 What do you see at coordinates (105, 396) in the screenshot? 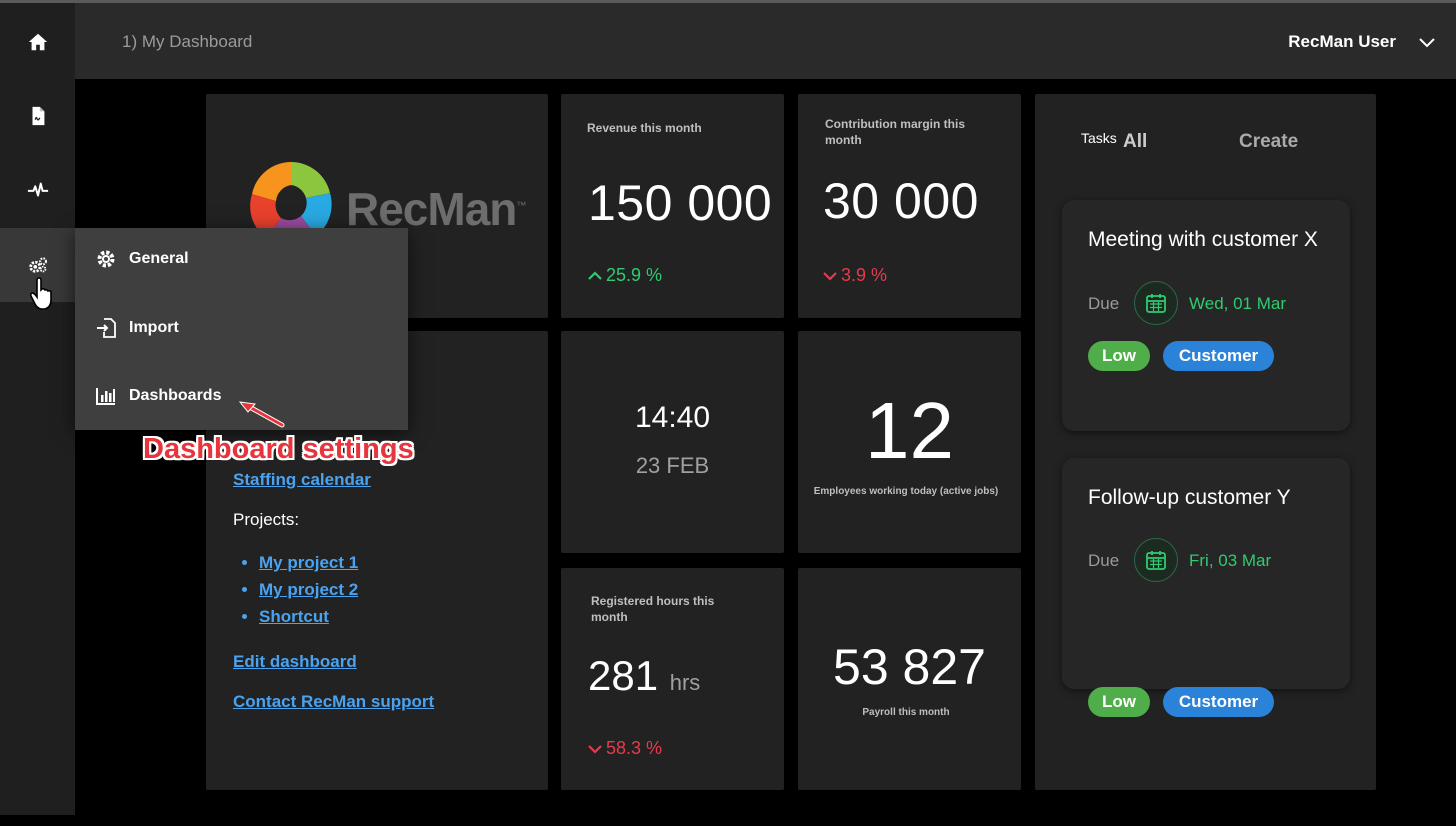
I see `bar-chart-icon` at bounding box center [105, 396].